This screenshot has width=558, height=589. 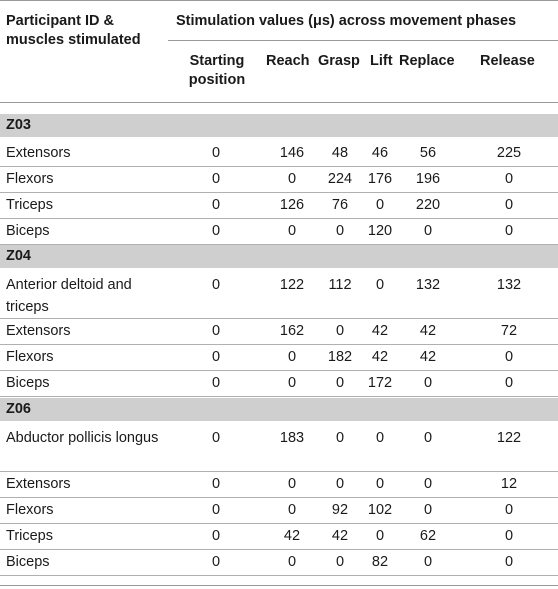 What do you see at coordinates (380, 510) in the screenshot?
I see `value-cell: 102` at bounding box center [380, 510].